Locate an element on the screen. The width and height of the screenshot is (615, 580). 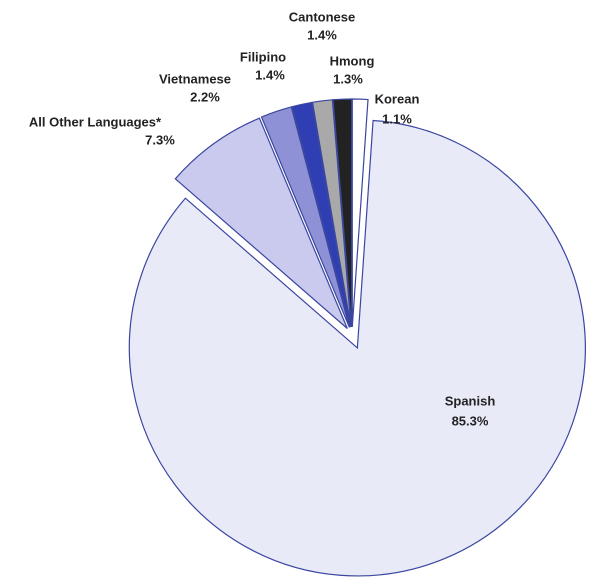
slice-value: 7.3% is located at coordinates (160, 139).